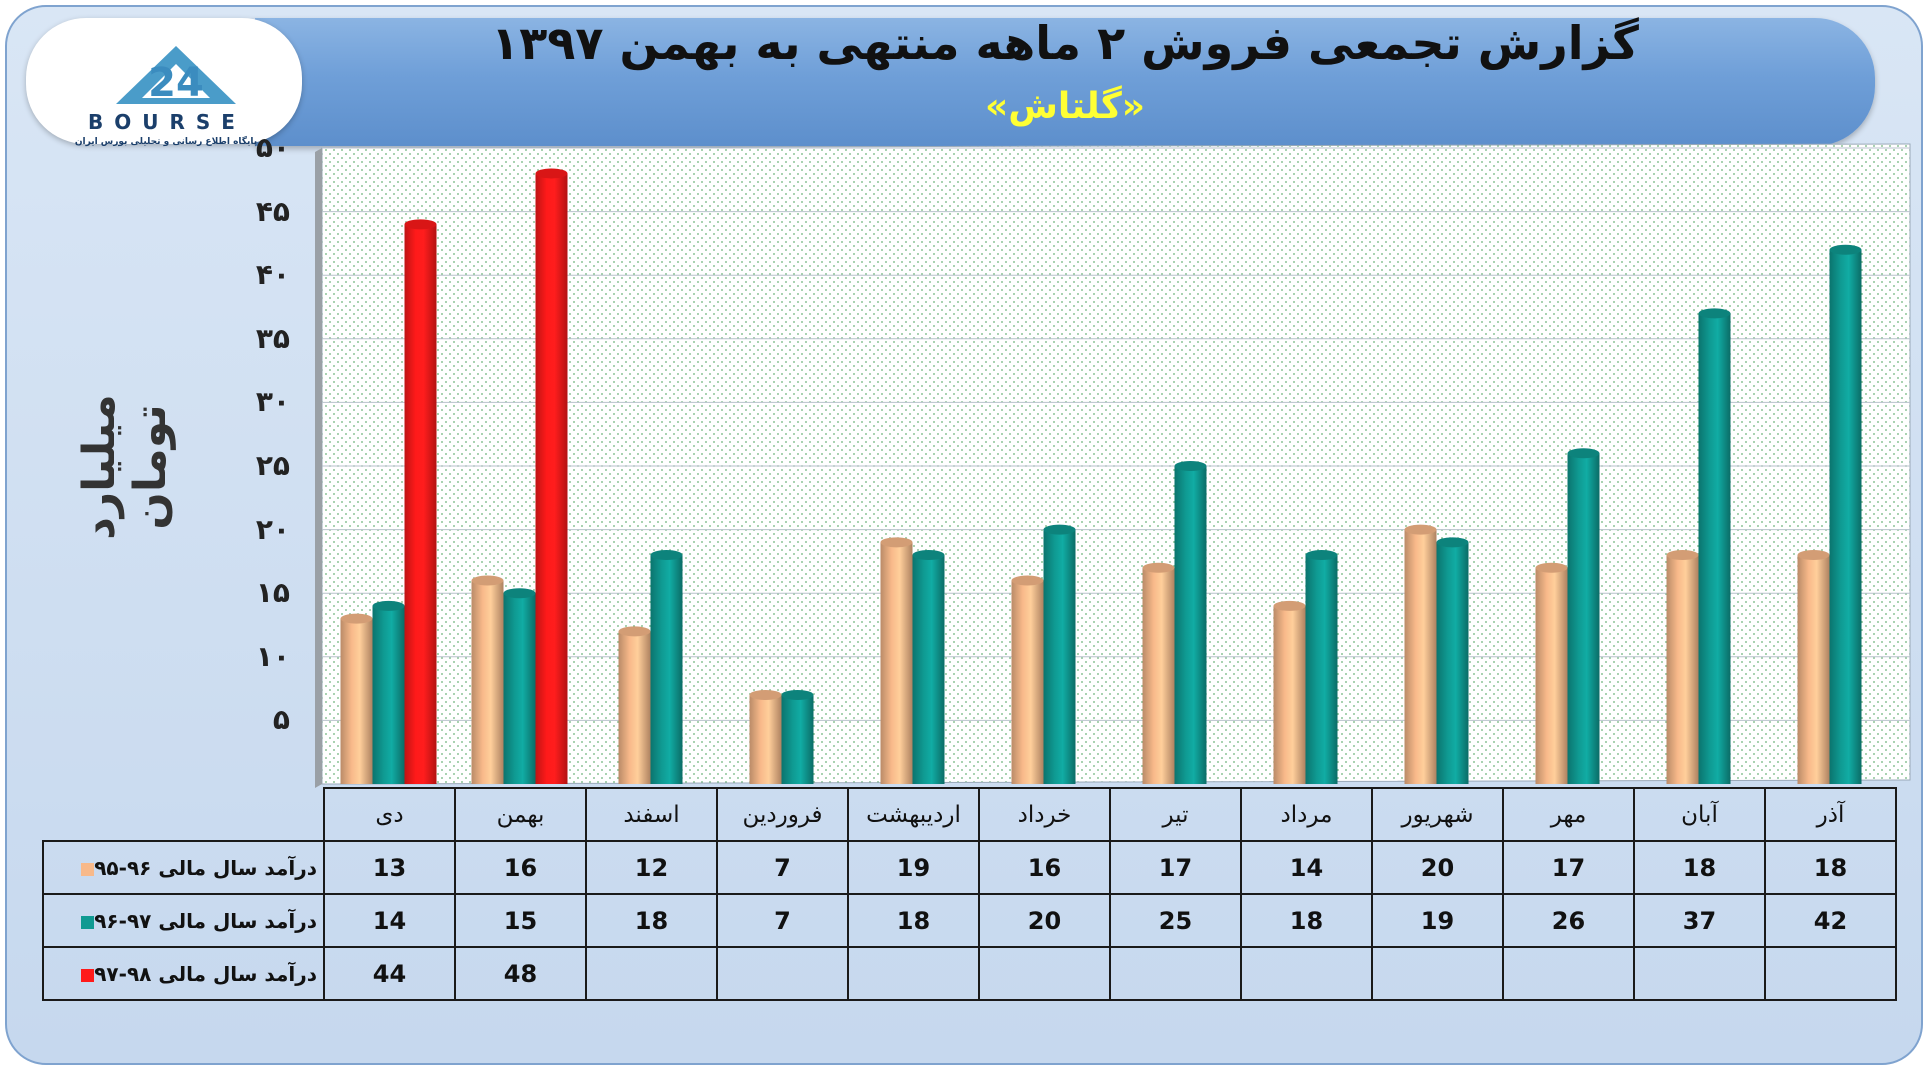  Describe the element at coordinates (272, 402) in the screenshot. I see `y-tick-label: ۳۰` at that location.